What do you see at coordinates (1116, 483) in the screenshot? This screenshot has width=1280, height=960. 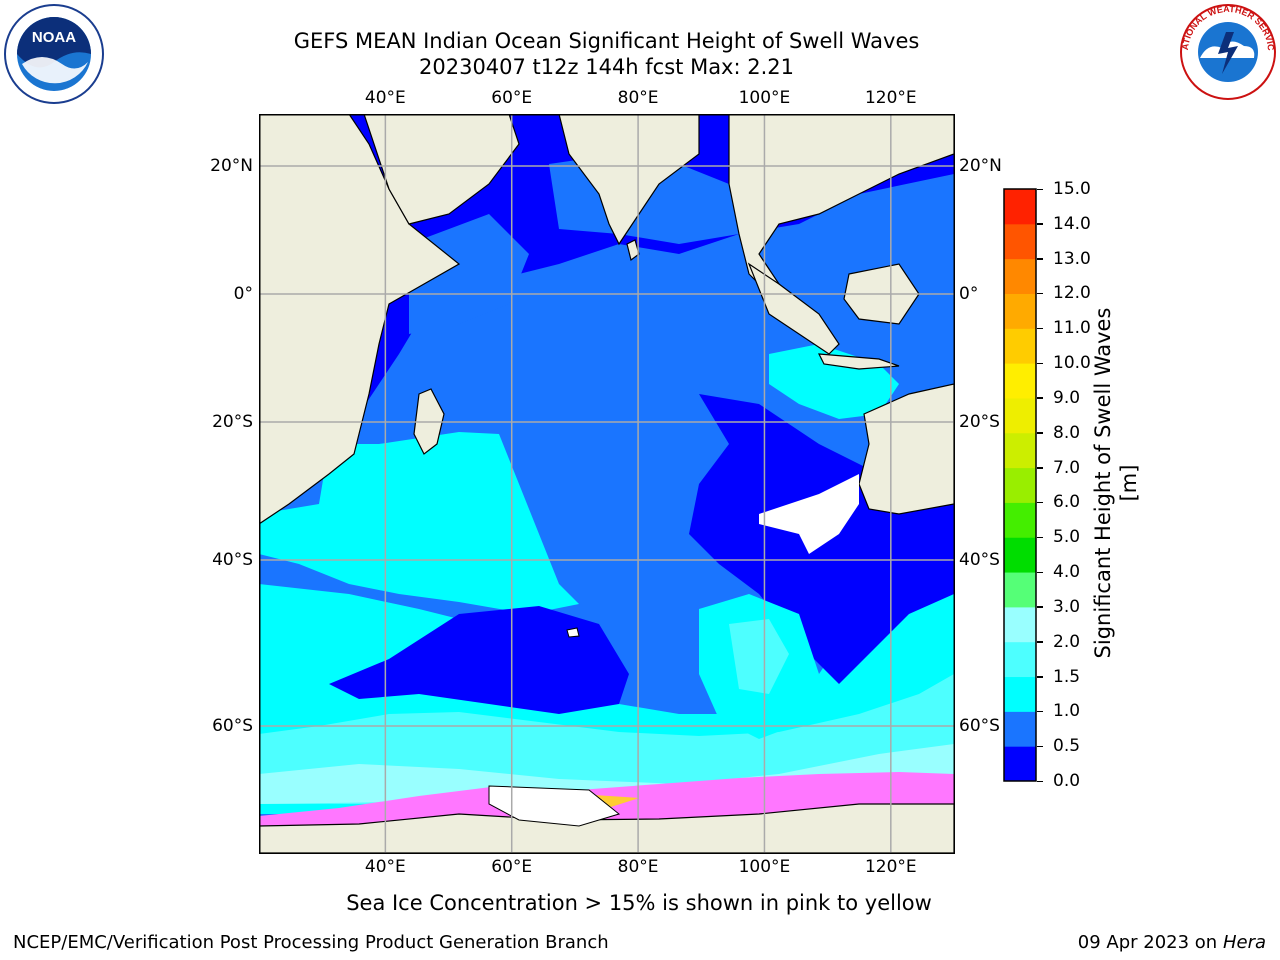 I see `colorbar-label: Significant Height of Swell Waves [m]` at bounding box center [1116, 483].